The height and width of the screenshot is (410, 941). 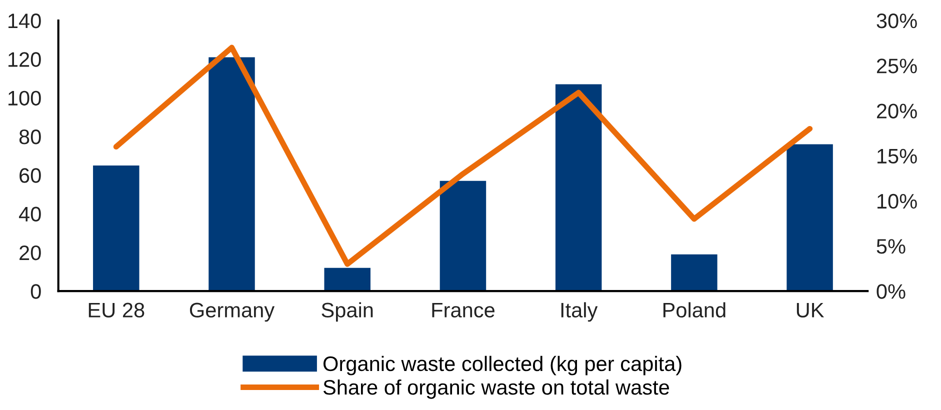 I want to click on y2-tick-label: 10%, so click(x=897, y=201).